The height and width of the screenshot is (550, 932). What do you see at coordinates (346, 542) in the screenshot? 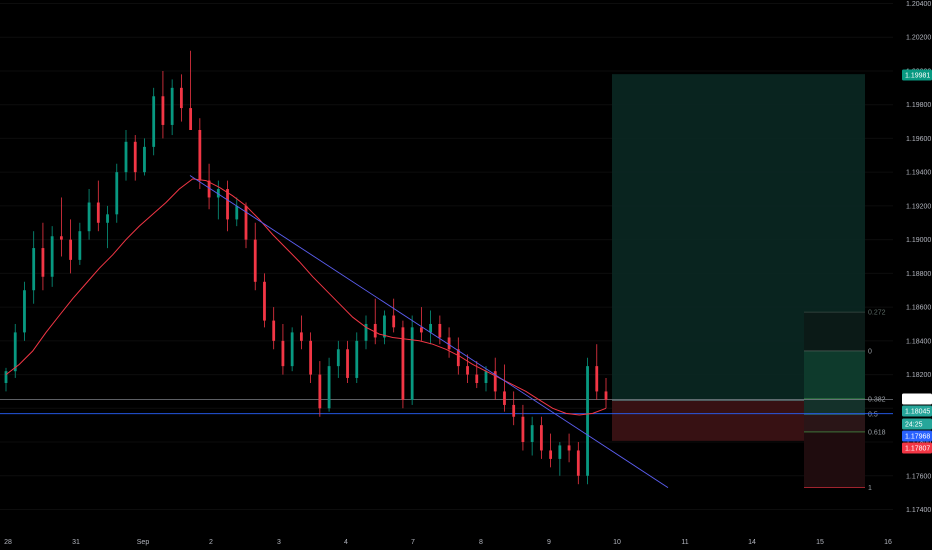
I see `time-tick-label: 4` at bounding box center [346, 542].